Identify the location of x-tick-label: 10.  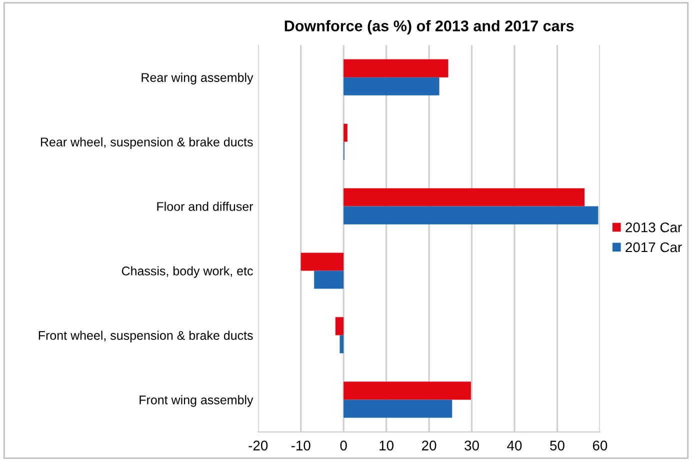
(387, 445).